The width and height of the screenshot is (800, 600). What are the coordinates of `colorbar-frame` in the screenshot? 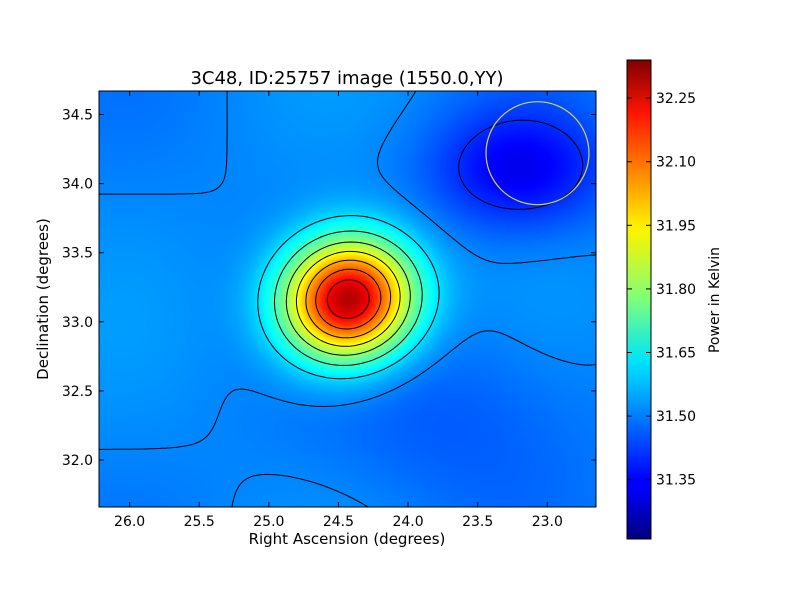 It's located at (639, 299).